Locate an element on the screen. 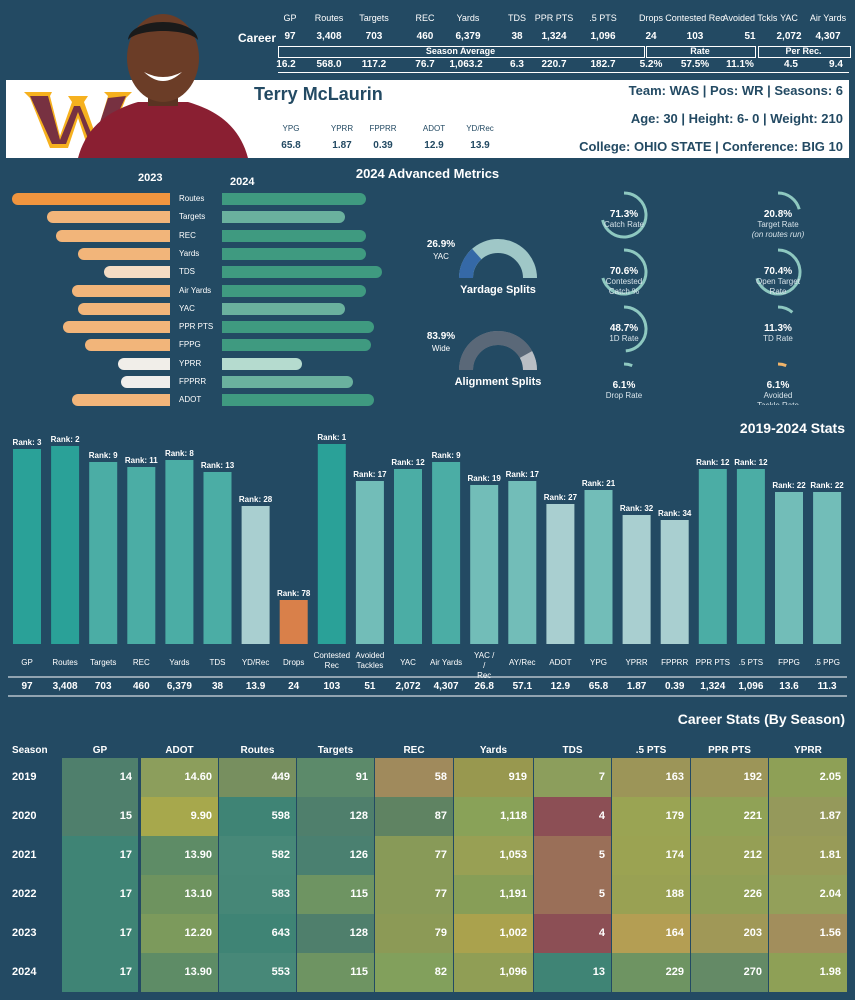  rank-value: 65.8 is located at coordinates (599, 686).